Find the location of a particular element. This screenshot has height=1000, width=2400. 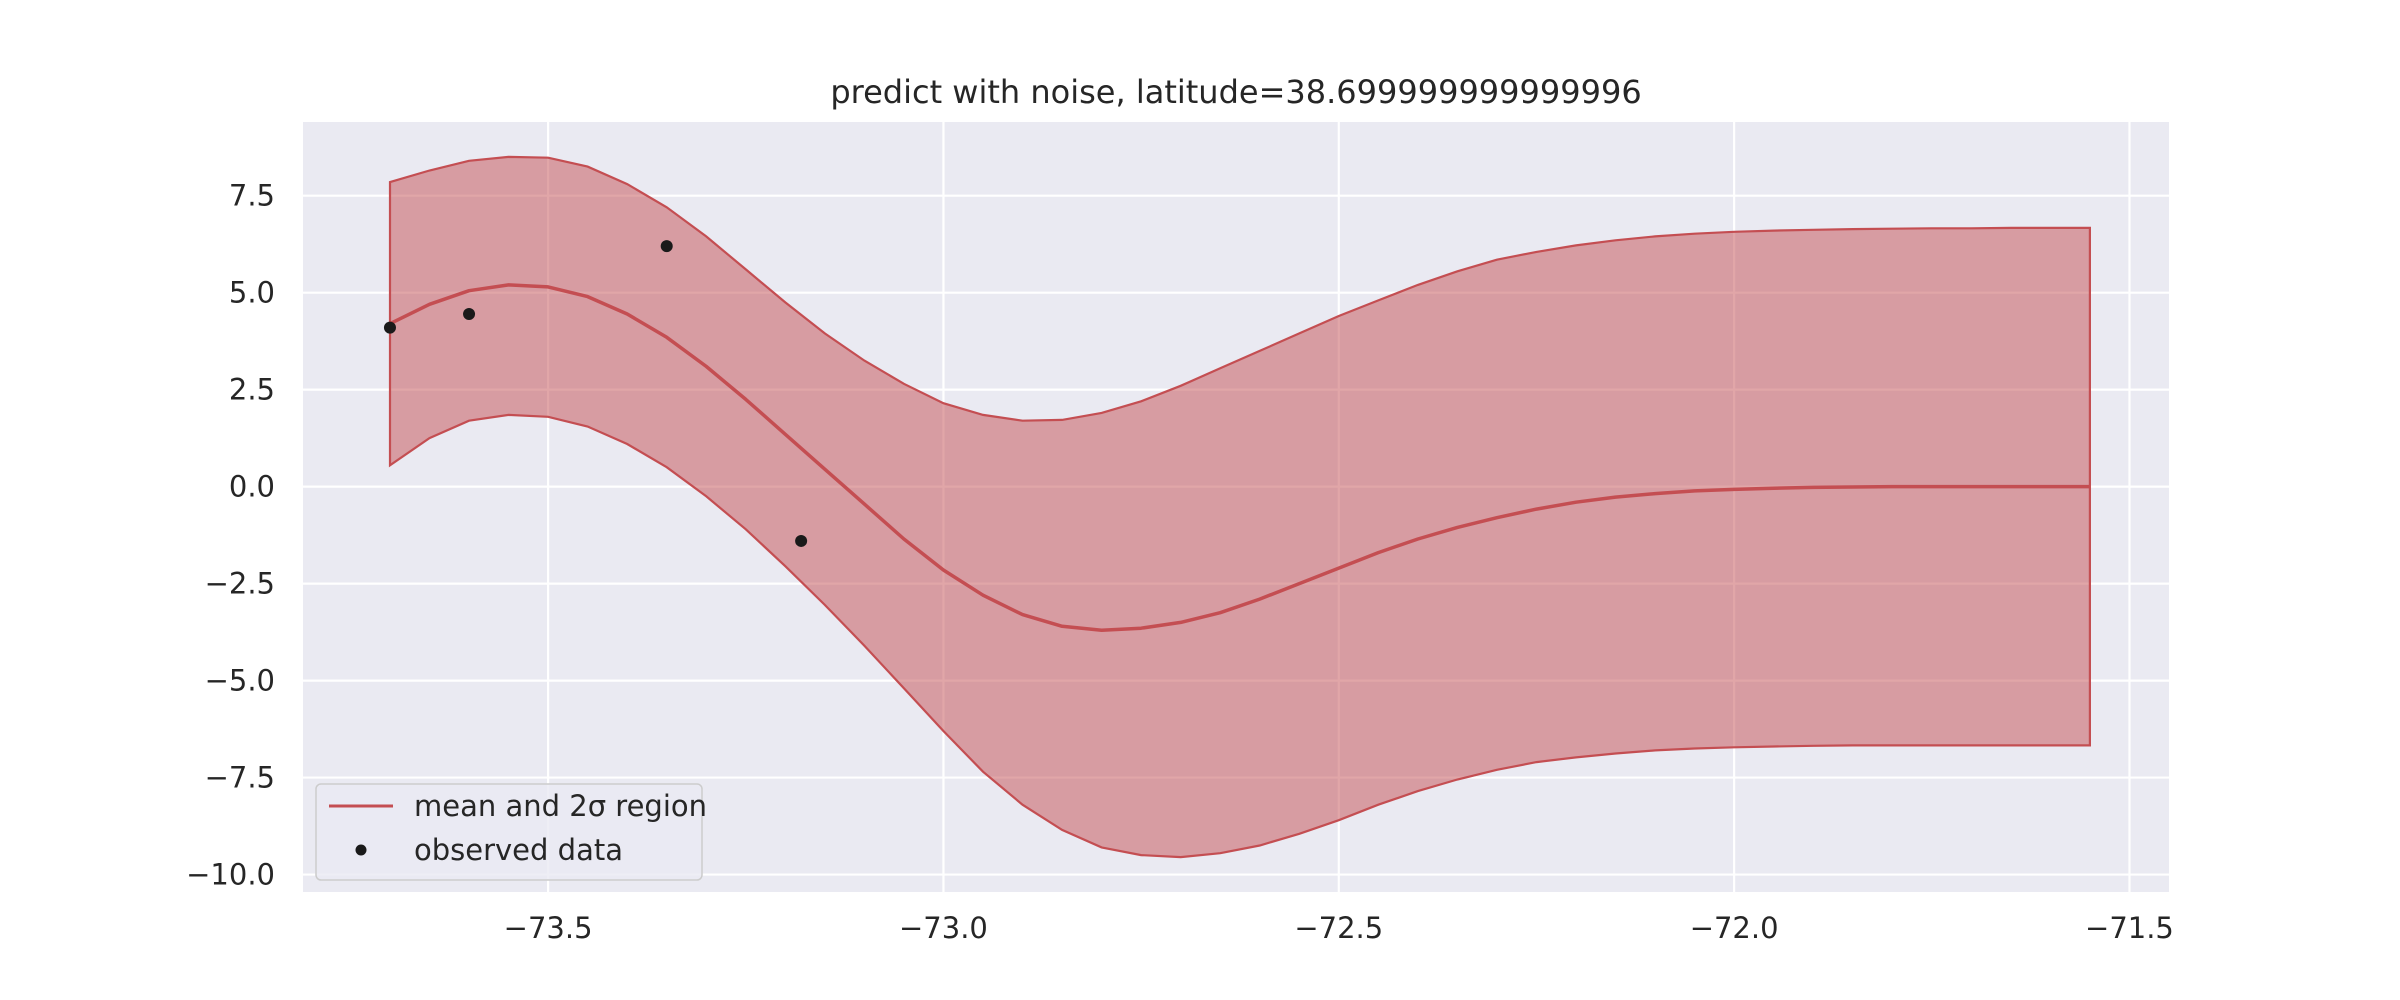

y-tick-label: −2.5 is located at coordinates (240, 584).